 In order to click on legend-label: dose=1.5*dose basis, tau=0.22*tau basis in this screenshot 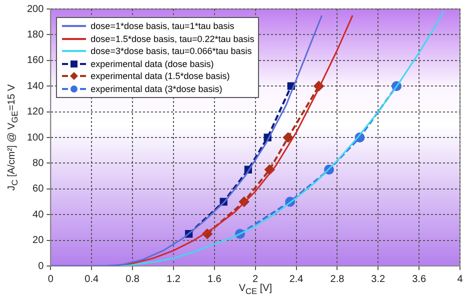, I will do `click(172, 38)`.